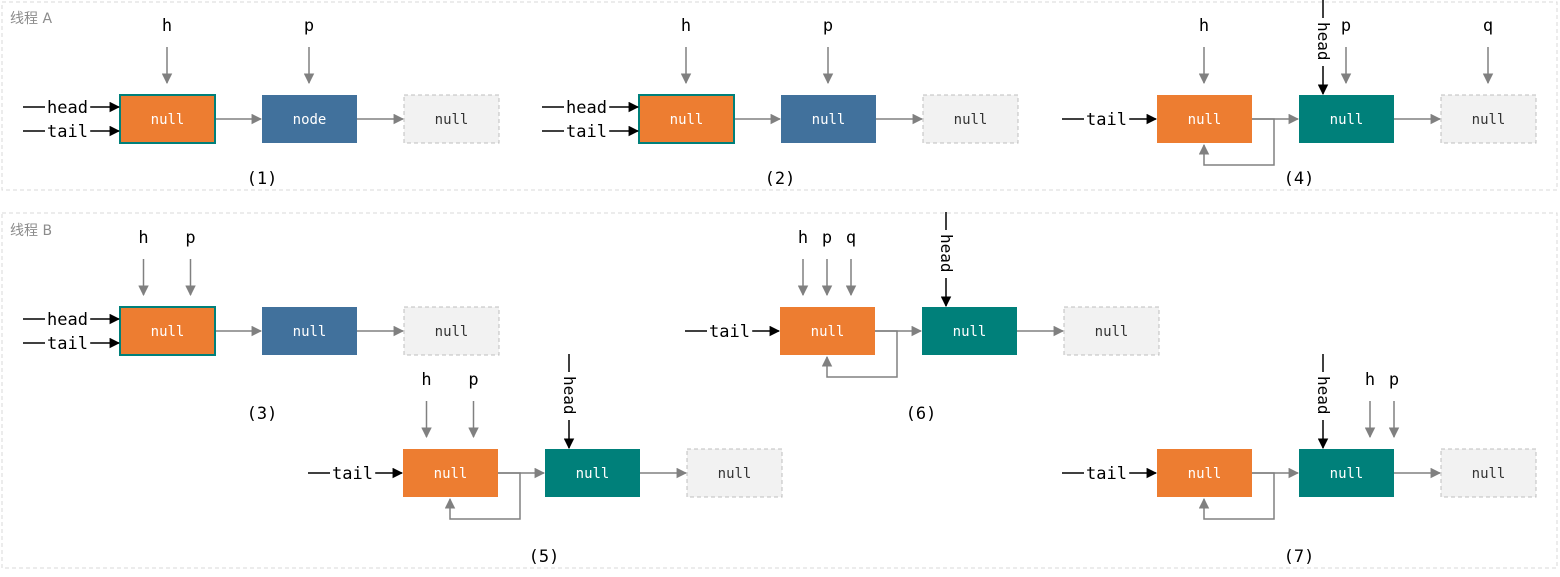 This screenshot has height=577, width=1560. What do you see at coordinates (921, 414) in the screenshot?
I see `state-caption: (6)` at bounding box center [921, 414].